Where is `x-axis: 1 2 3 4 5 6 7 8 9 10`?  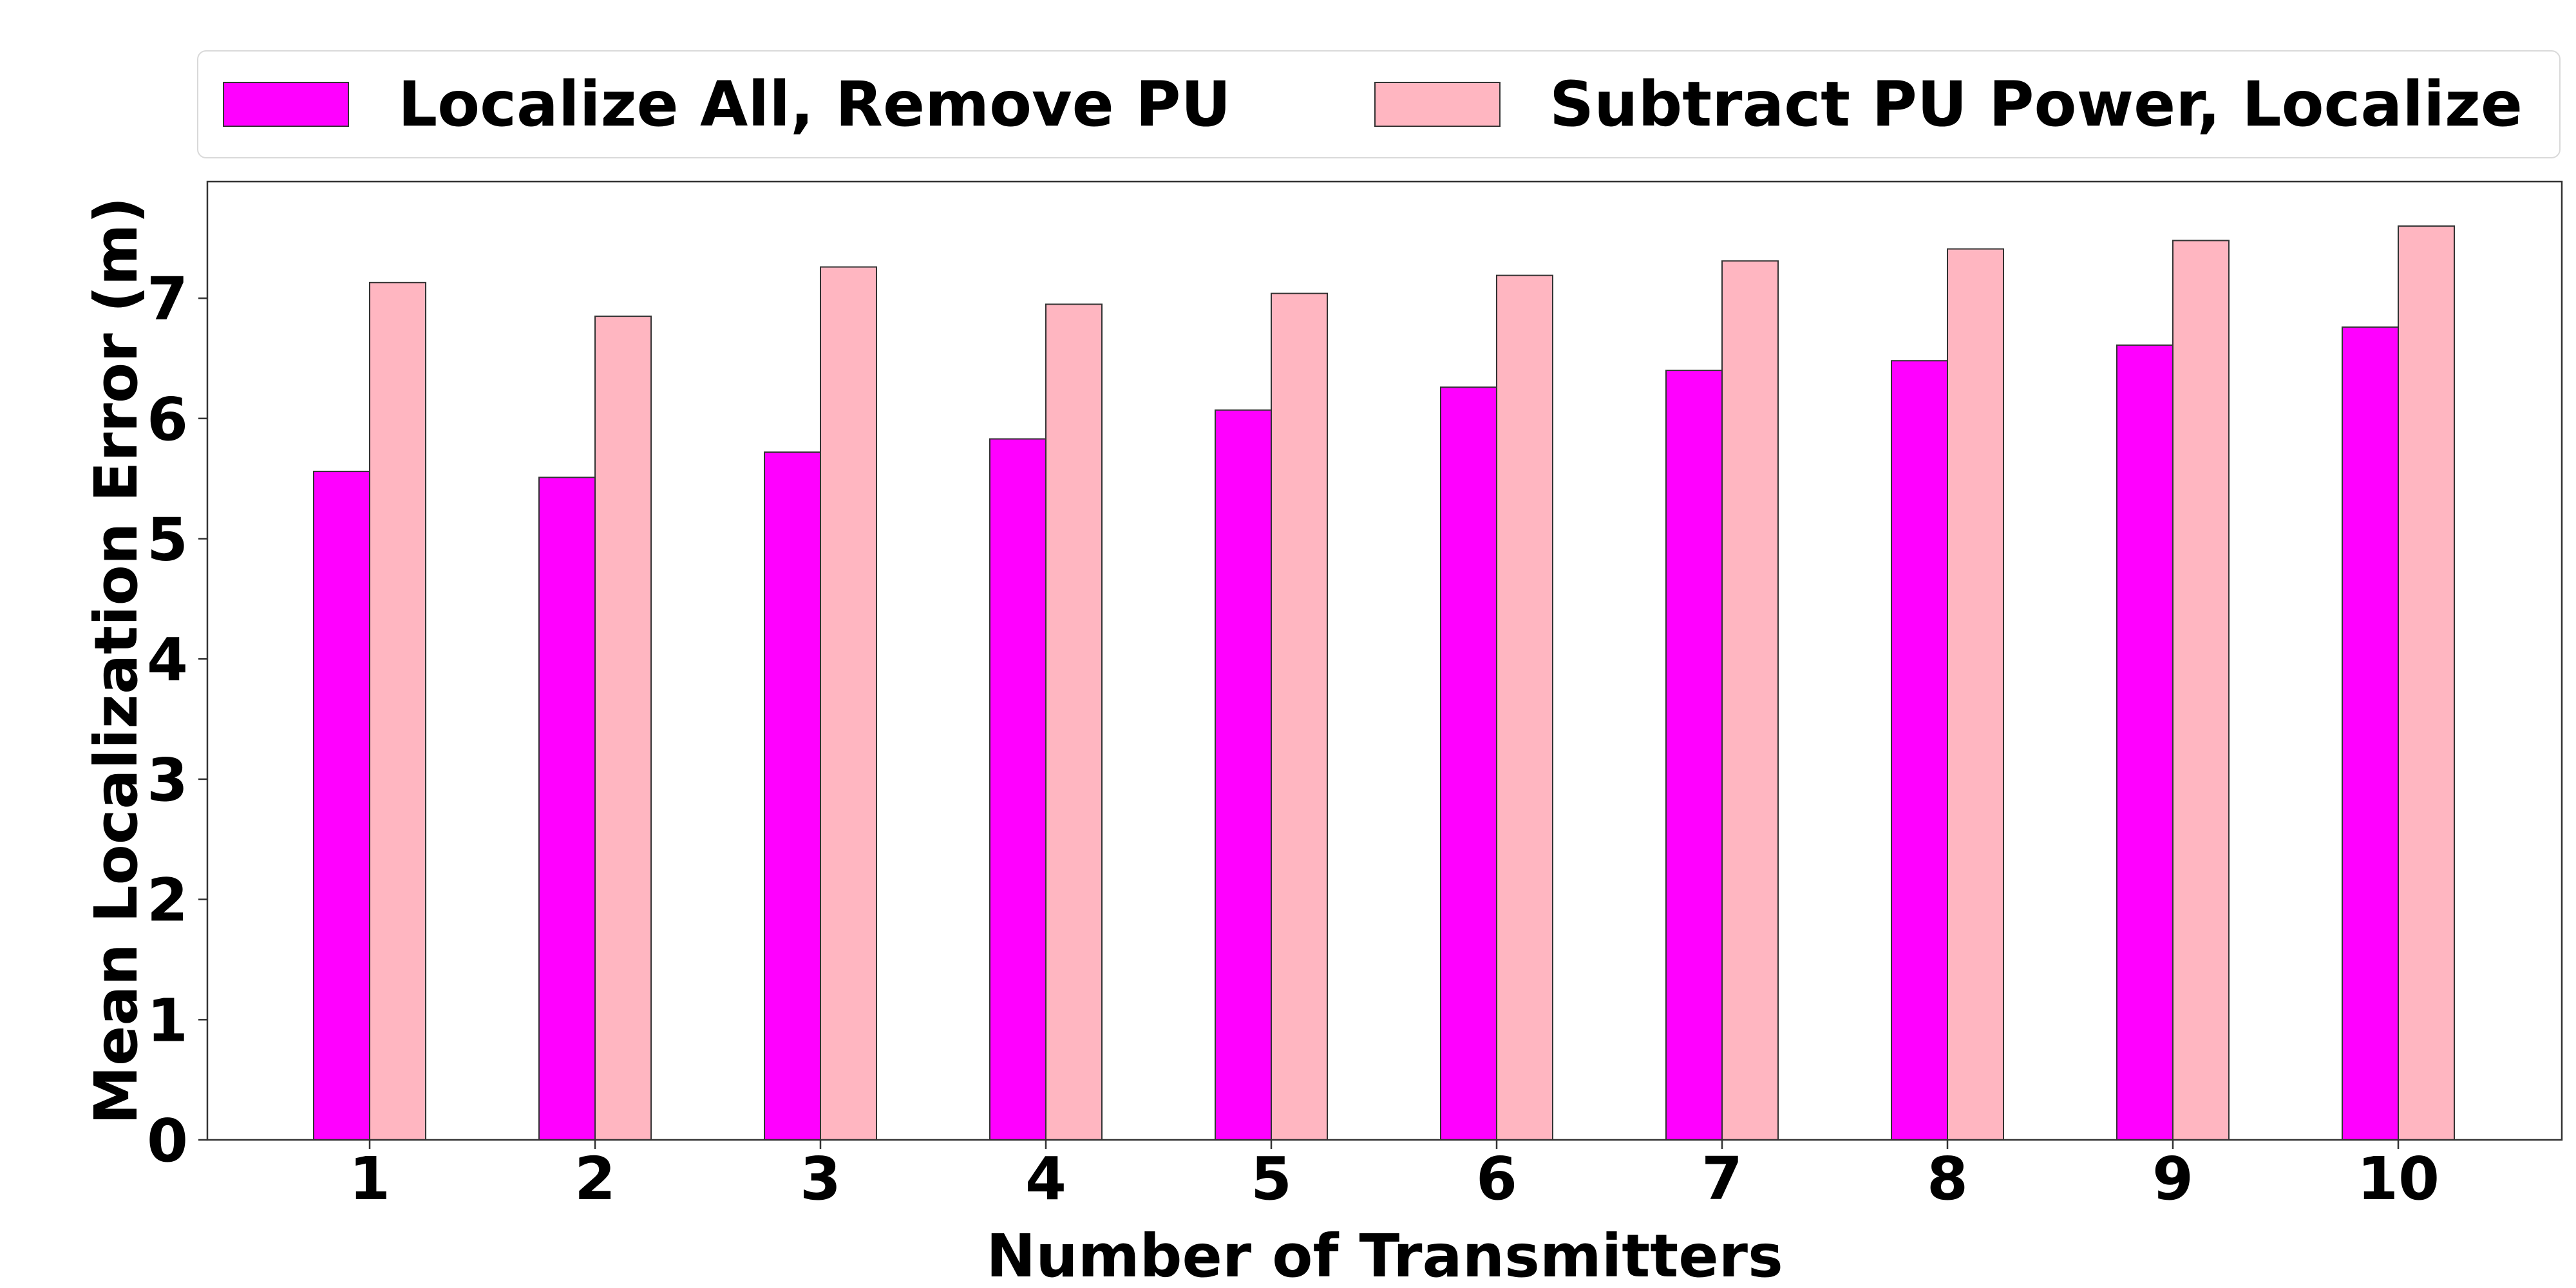 x-axis: 1 2 3 4 5 6 7 8 9 10 is located at coordinates (1394, 1176).